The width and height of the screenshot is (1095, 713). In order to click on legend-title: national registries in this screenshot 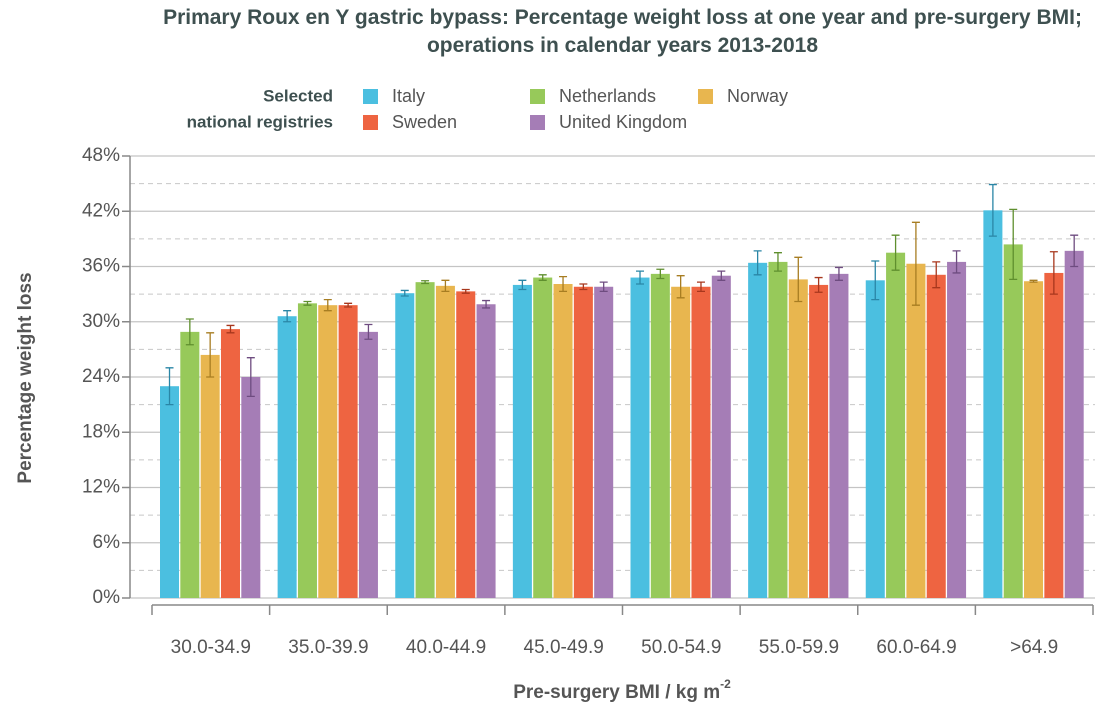, I will do `click(260, 121)`.